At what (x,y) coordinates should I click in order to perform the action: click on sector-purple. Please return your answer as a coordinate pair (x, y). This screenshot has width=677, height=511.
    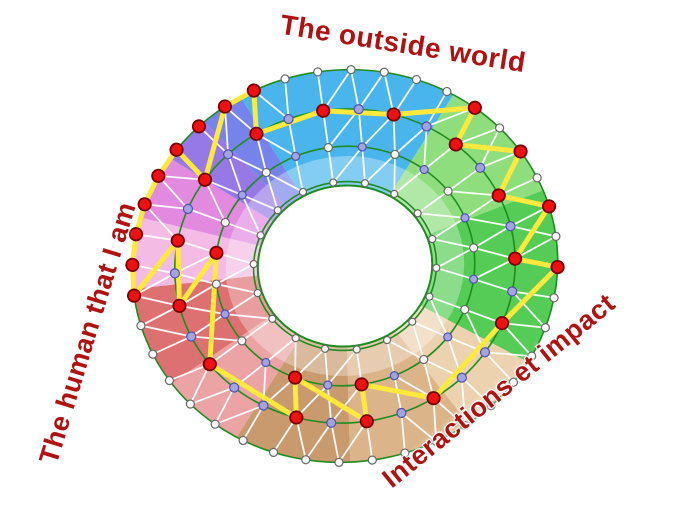
    Looking at the image, I should click on (228, 171).